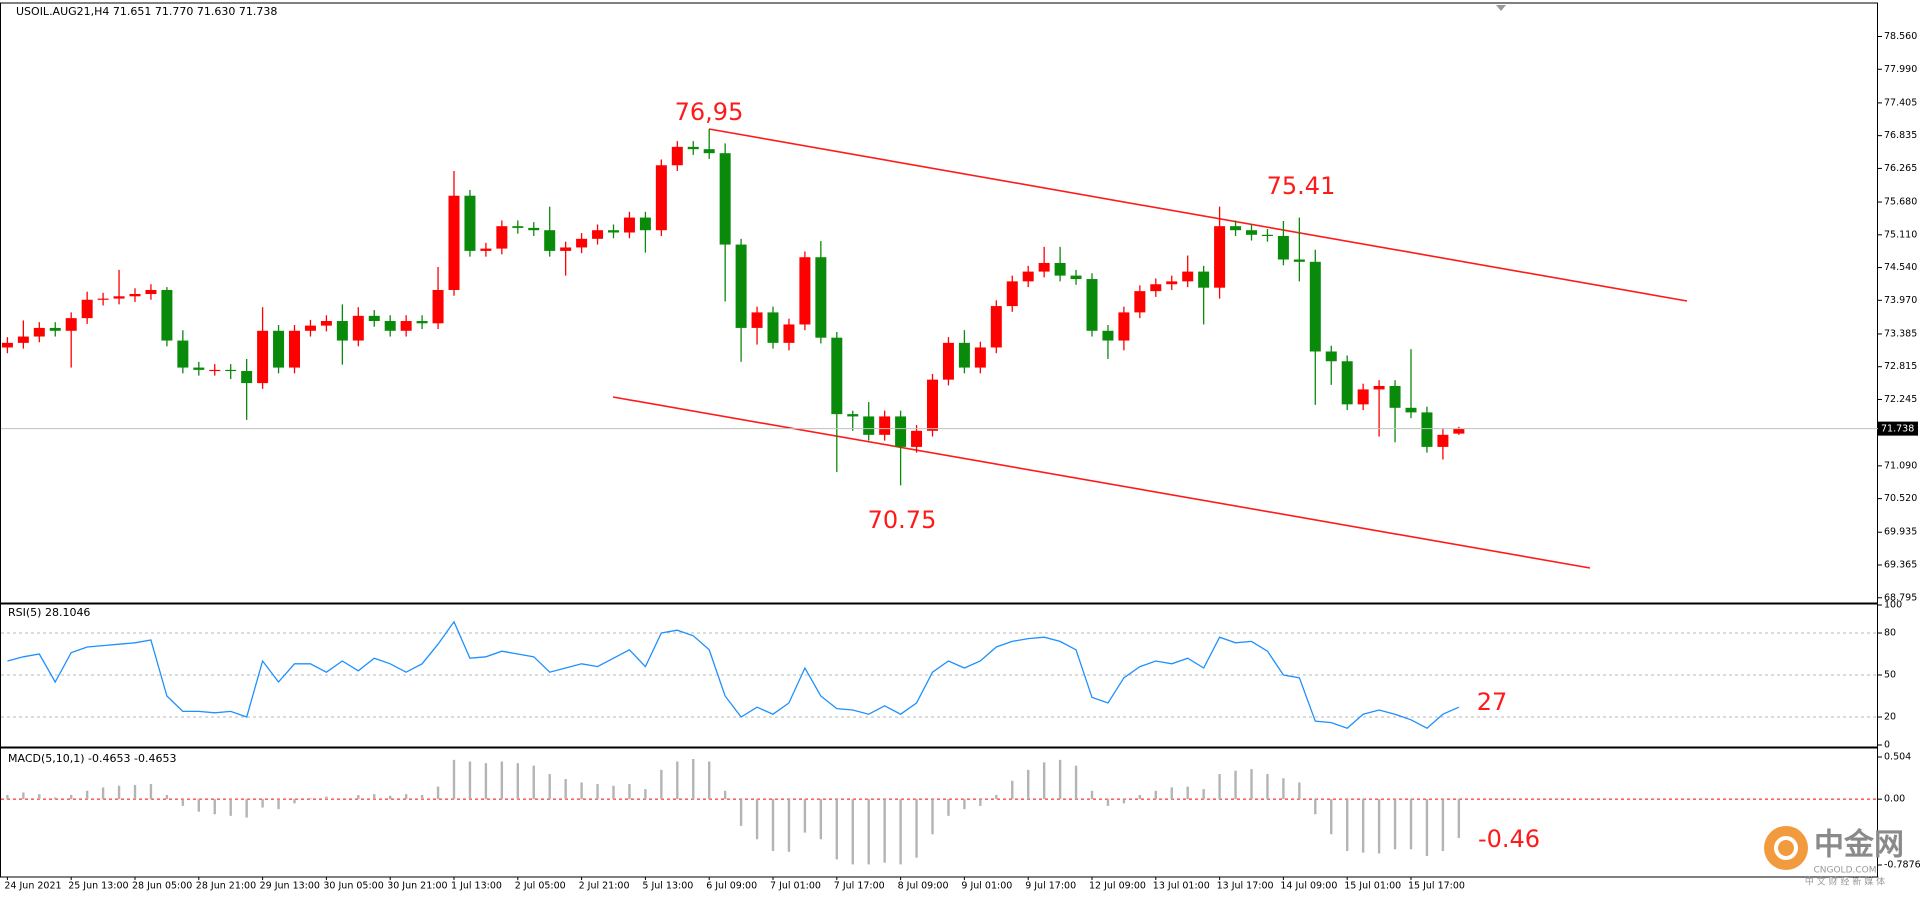 The height and width of the screenshot is (900, 1920). I want to click on x-tick-label: 13 Jul 01:00, so click(1181, 886).